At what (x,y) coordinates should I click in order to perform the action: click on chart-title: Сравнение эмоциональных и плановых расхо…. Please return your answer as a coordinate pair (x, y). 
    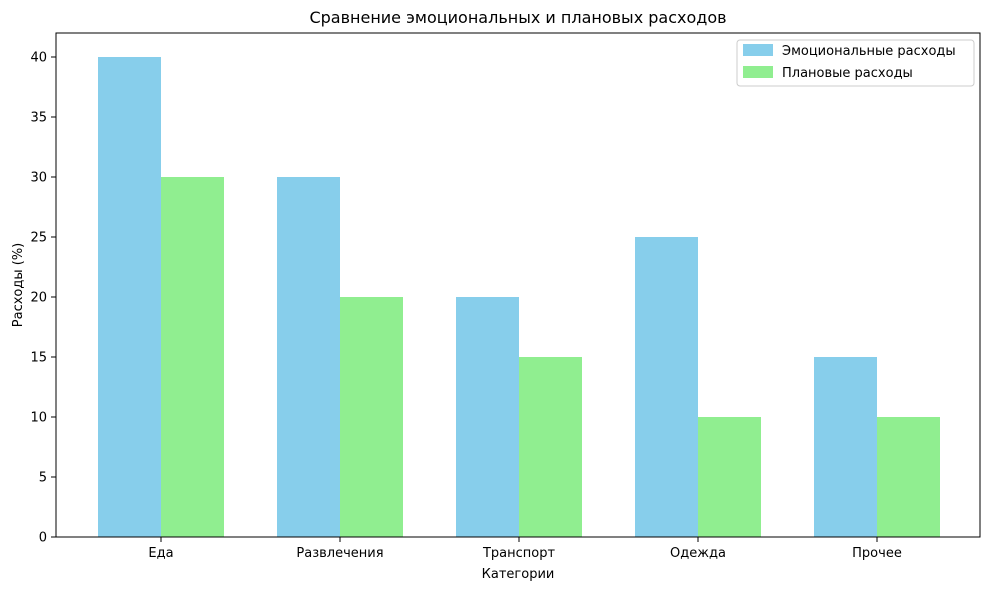
    Looking at the image, I should click on (517, 17).